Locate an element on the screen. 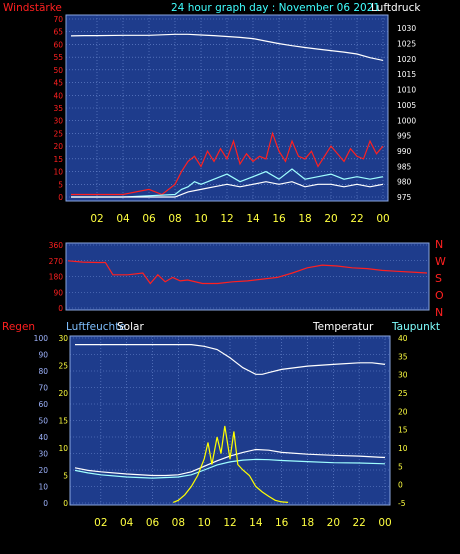  x-tick-label: 10 is located at coordinates (203, 523).